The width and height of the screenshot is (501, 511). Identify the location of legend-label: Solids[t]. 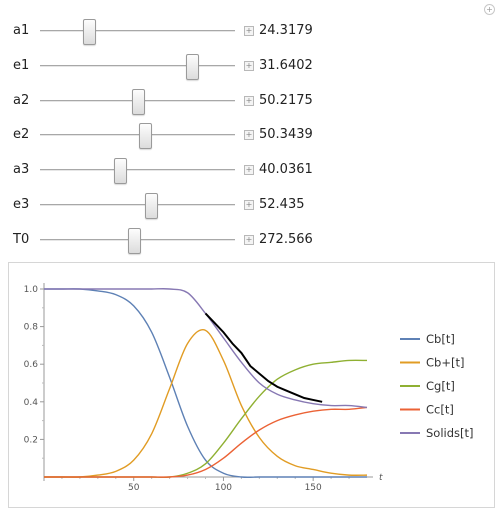
(450, 433).